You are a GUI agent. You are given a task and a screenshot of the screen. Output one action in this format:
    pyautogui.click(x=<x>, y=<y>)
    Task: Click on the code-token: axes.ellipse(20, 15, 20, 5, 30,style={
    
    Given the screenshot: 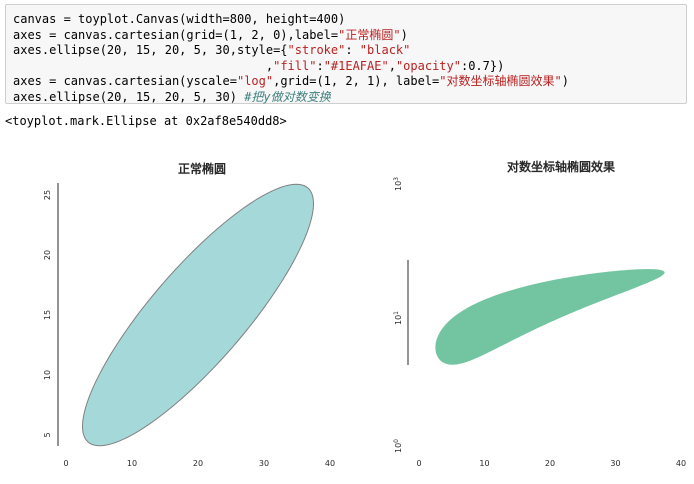 What is the action you would take?
    pyautogui.click(x=150, y=50)
    